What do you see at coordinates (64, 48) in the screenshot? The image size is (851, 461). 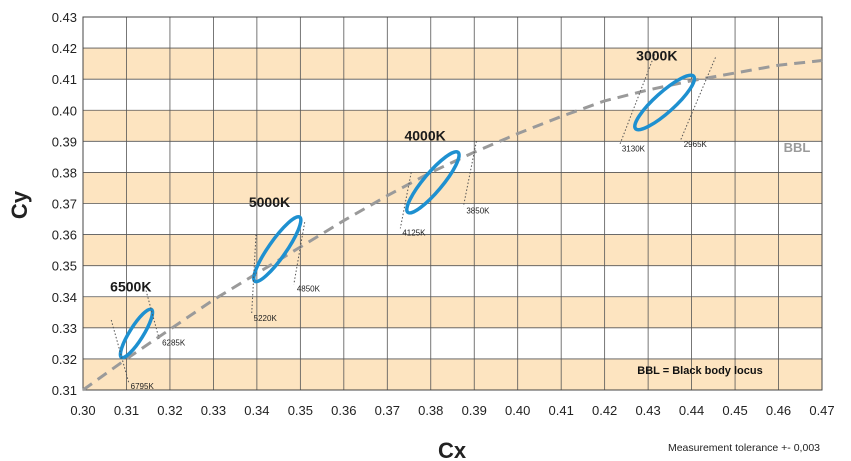 I see `y-tick-label: 0.42` at bounding box center [64, 48].